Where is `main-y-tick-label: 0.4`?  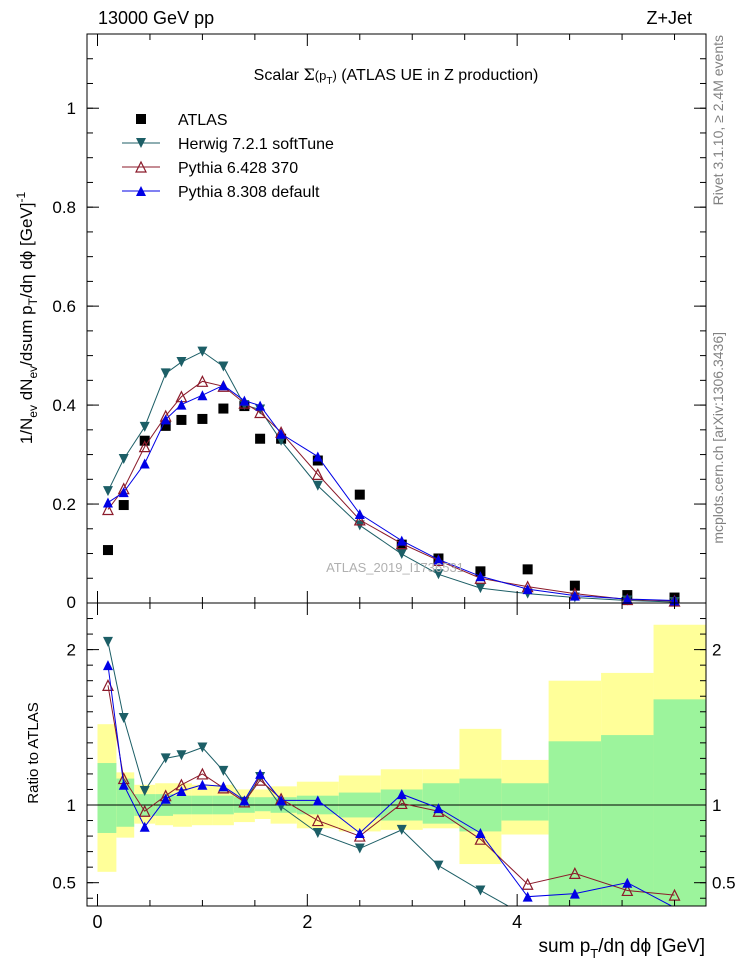
main-y-tick-label: 0.4 is located at coordinates (64, 405).